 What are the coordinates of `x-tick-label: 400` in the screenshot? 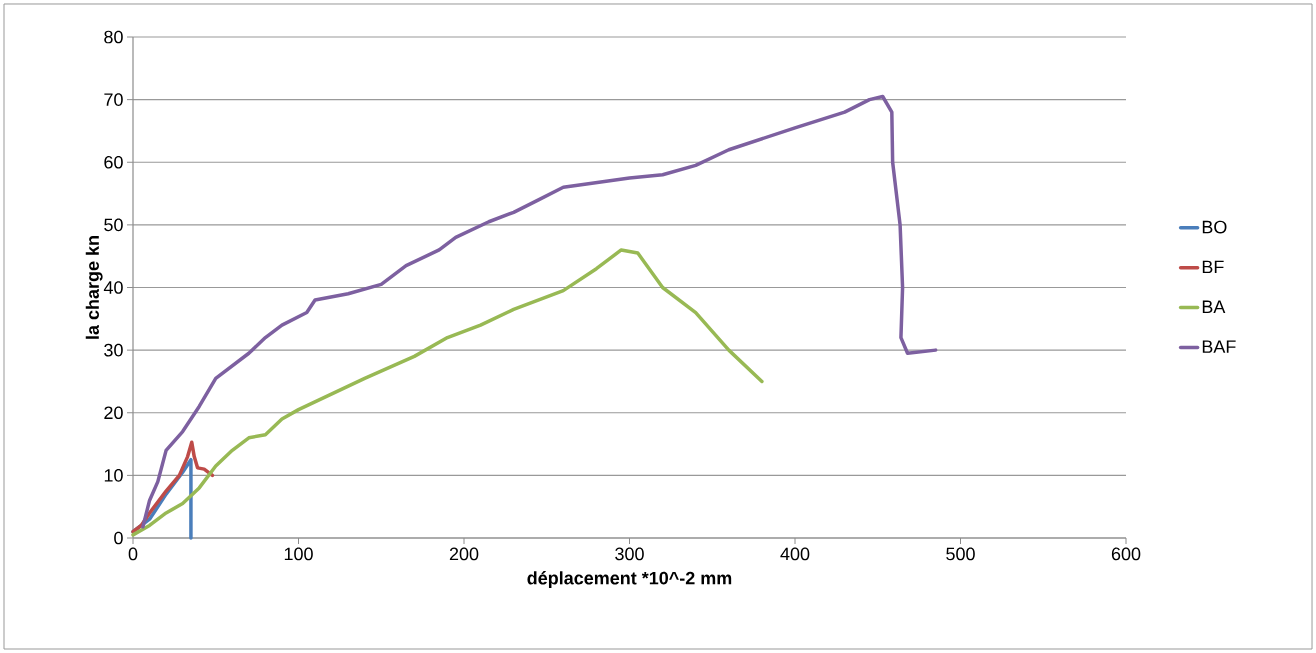 It's located at (795, 554).